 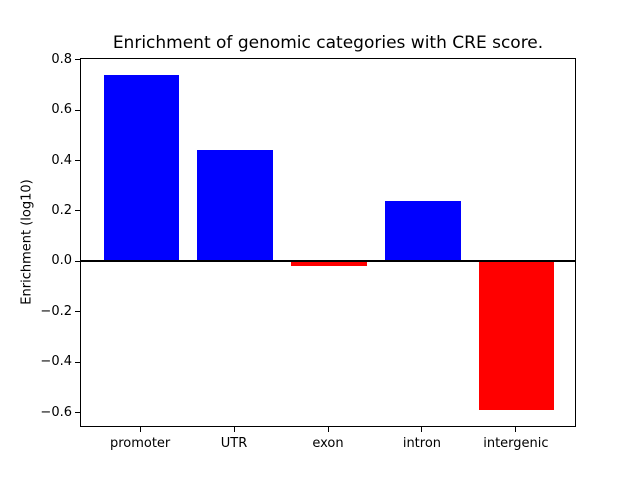 What do you see at coordinates (235, 206) in the screenshot?
I see `bar-UTR` at bounding box center [235, 206].